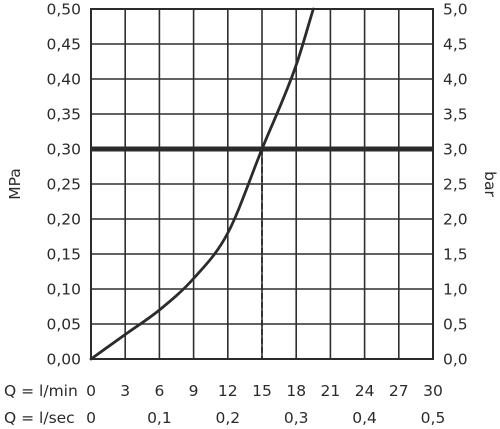  I want to click on left-tick-label: 0,15, so click(63, 255).